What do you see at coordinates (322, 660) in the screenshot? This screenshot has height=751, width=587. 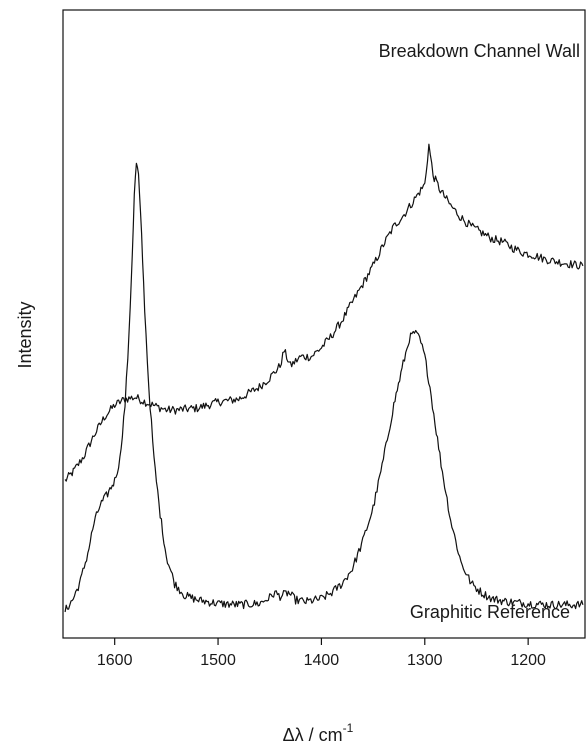 I see `x-tick-label: 1400` at bounding box center [322, 660].